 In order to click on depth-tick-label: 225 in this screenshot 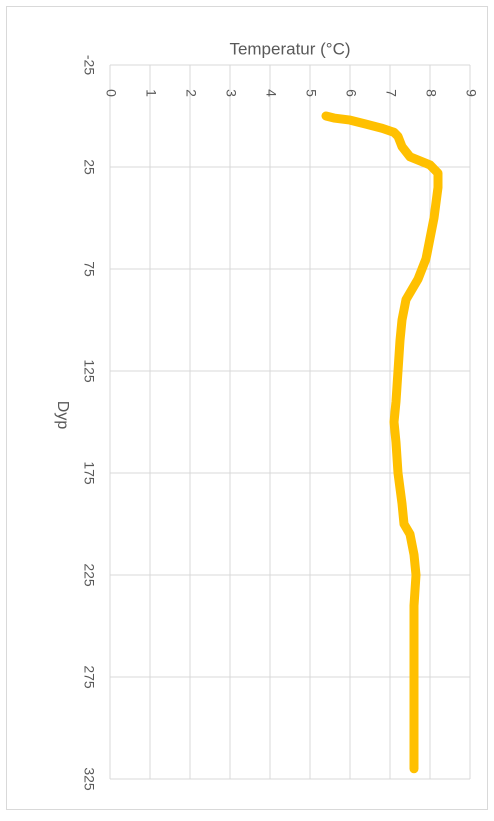, I will do `click(89, 575)`.